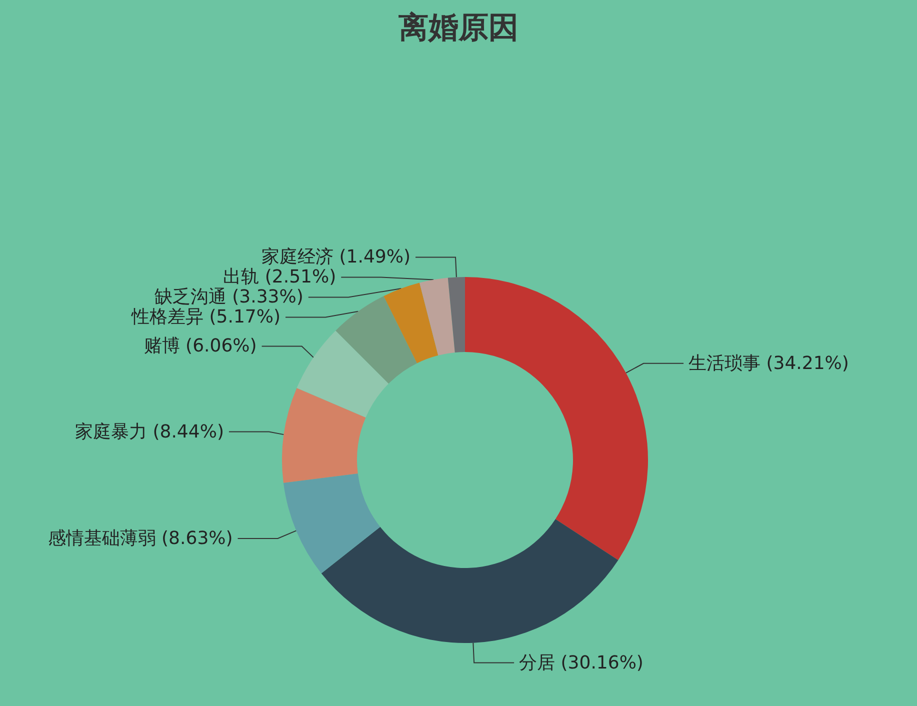 Image resolution: width=917 pixels, height=706 pixels. What do you see at coordinates (768, 363) in the screenshot?
I see `slice-label: 生活琐事 (34.21%)` at bounding box center [768, 363].